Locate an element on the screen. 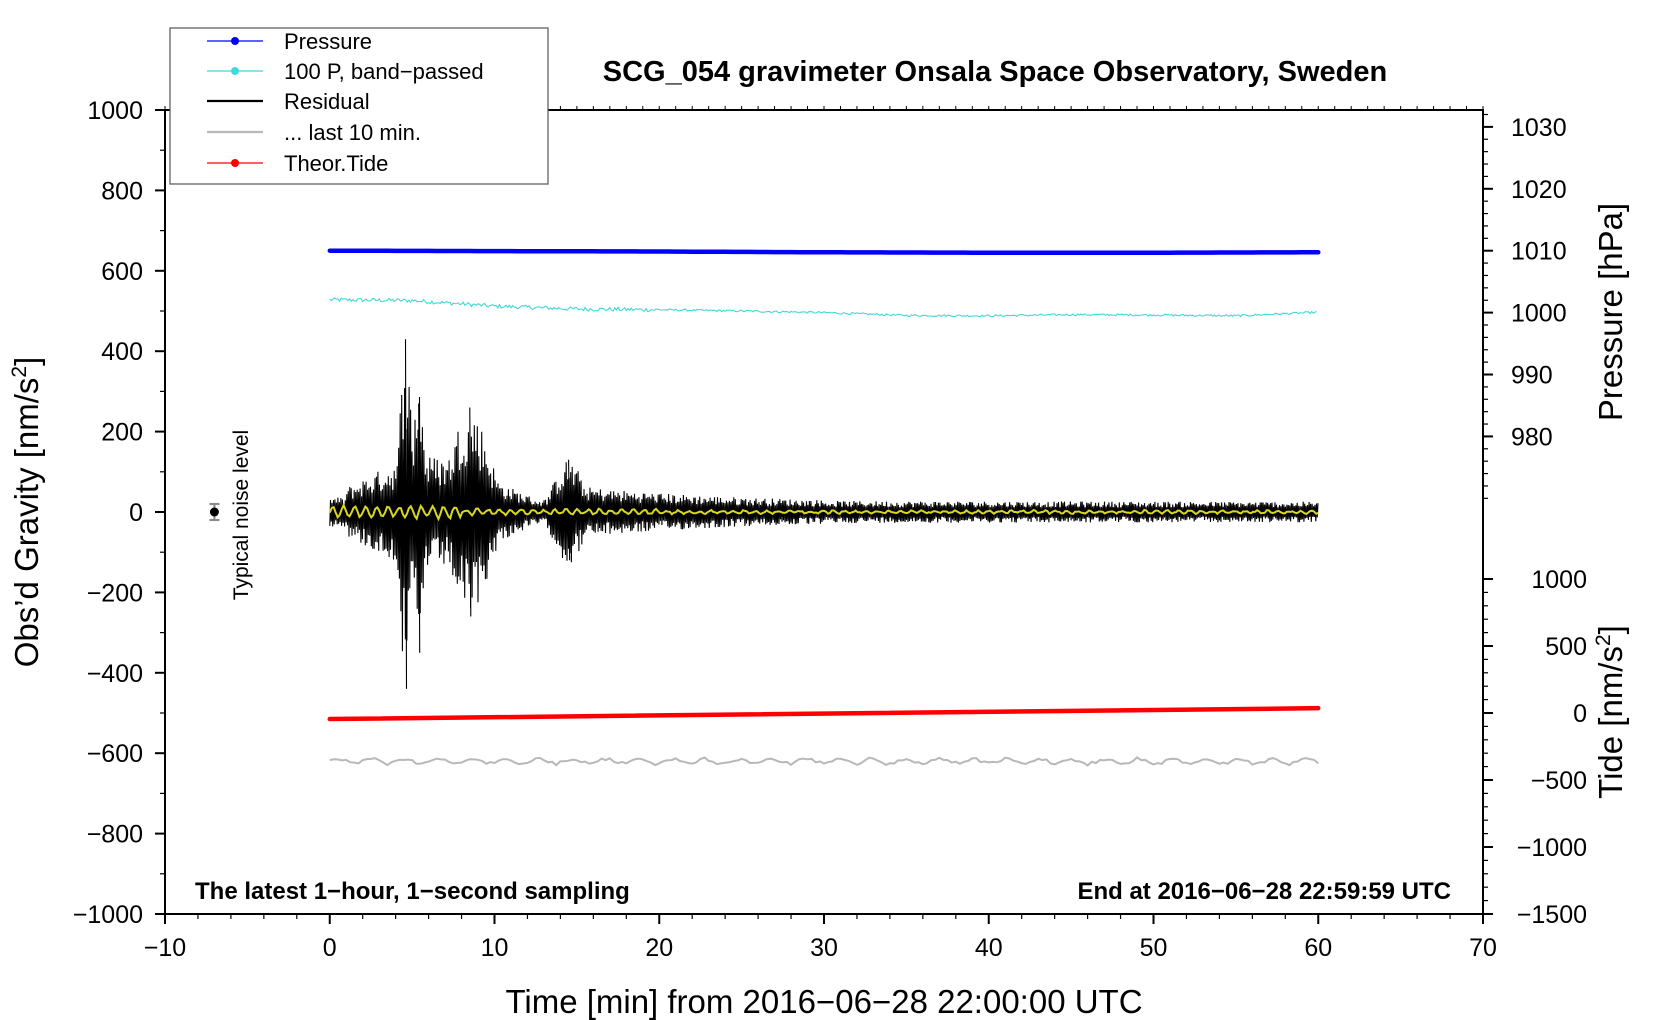 The height and width of the screenshot is (1020, 1660). y-tick-label: −400 is located at coordinates (115, 674).